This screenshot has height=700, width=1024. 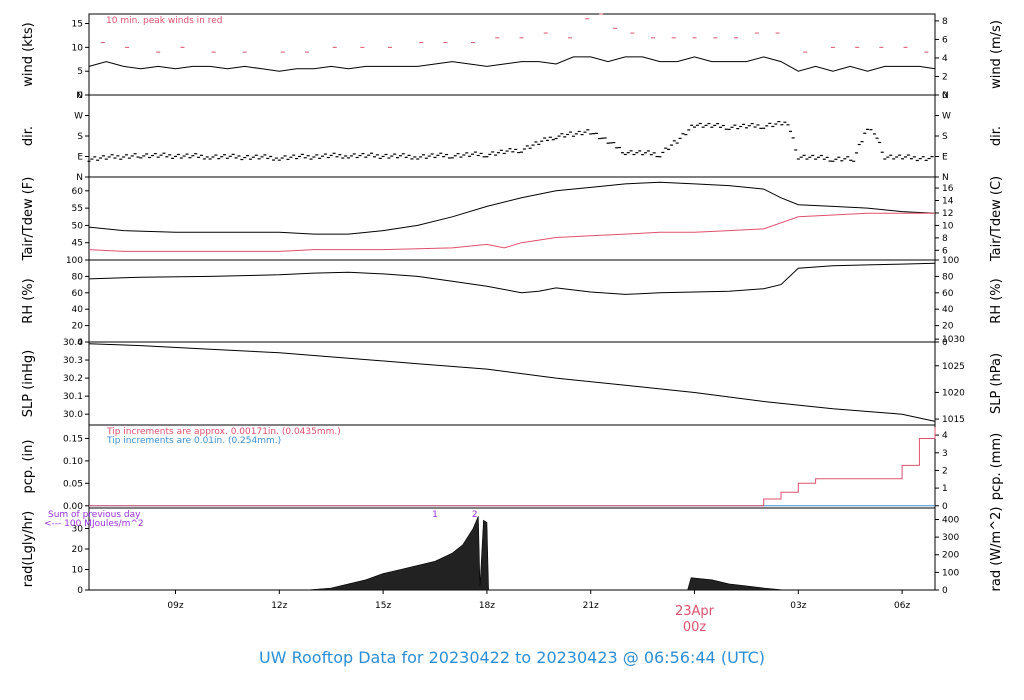 What do you see at coordinates (80, 72) in the screenshot?
I see `ytick-label-wind: 5` at bounding box center [80, 72].